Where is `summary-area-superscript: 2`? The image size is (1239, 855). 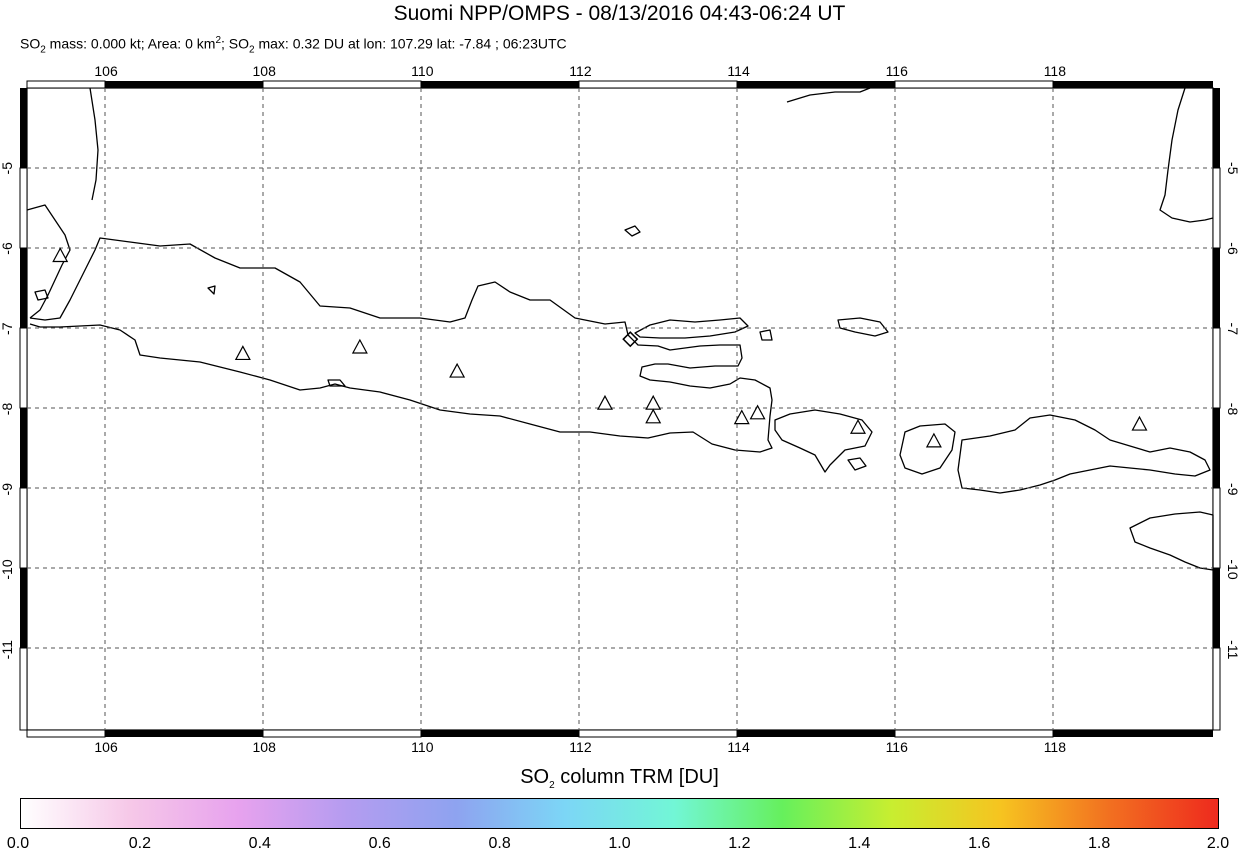
summary-area-superscript: 2 is located at coordinates (218, 40).